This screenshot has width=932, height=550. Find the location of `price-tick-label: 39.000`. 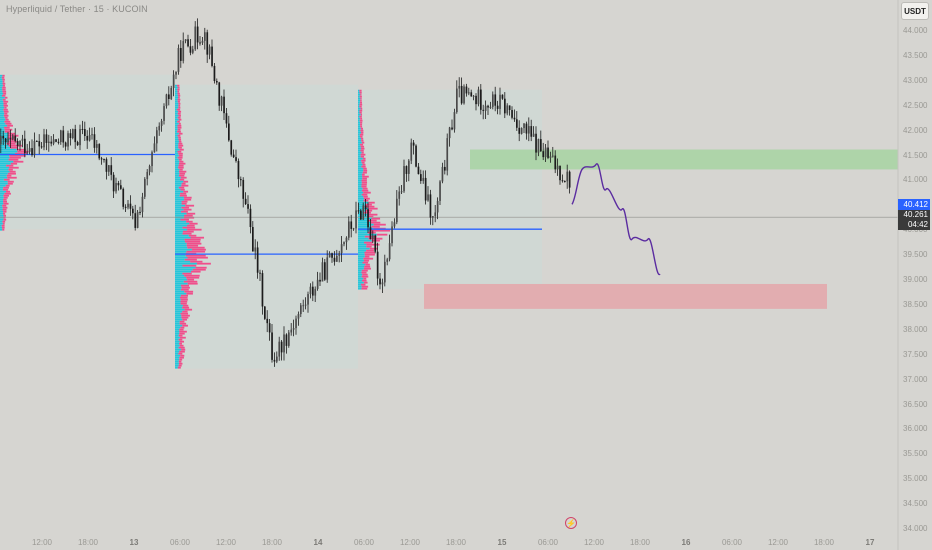

price-tick-label: 39.000 is located at coordinates (915, 279).